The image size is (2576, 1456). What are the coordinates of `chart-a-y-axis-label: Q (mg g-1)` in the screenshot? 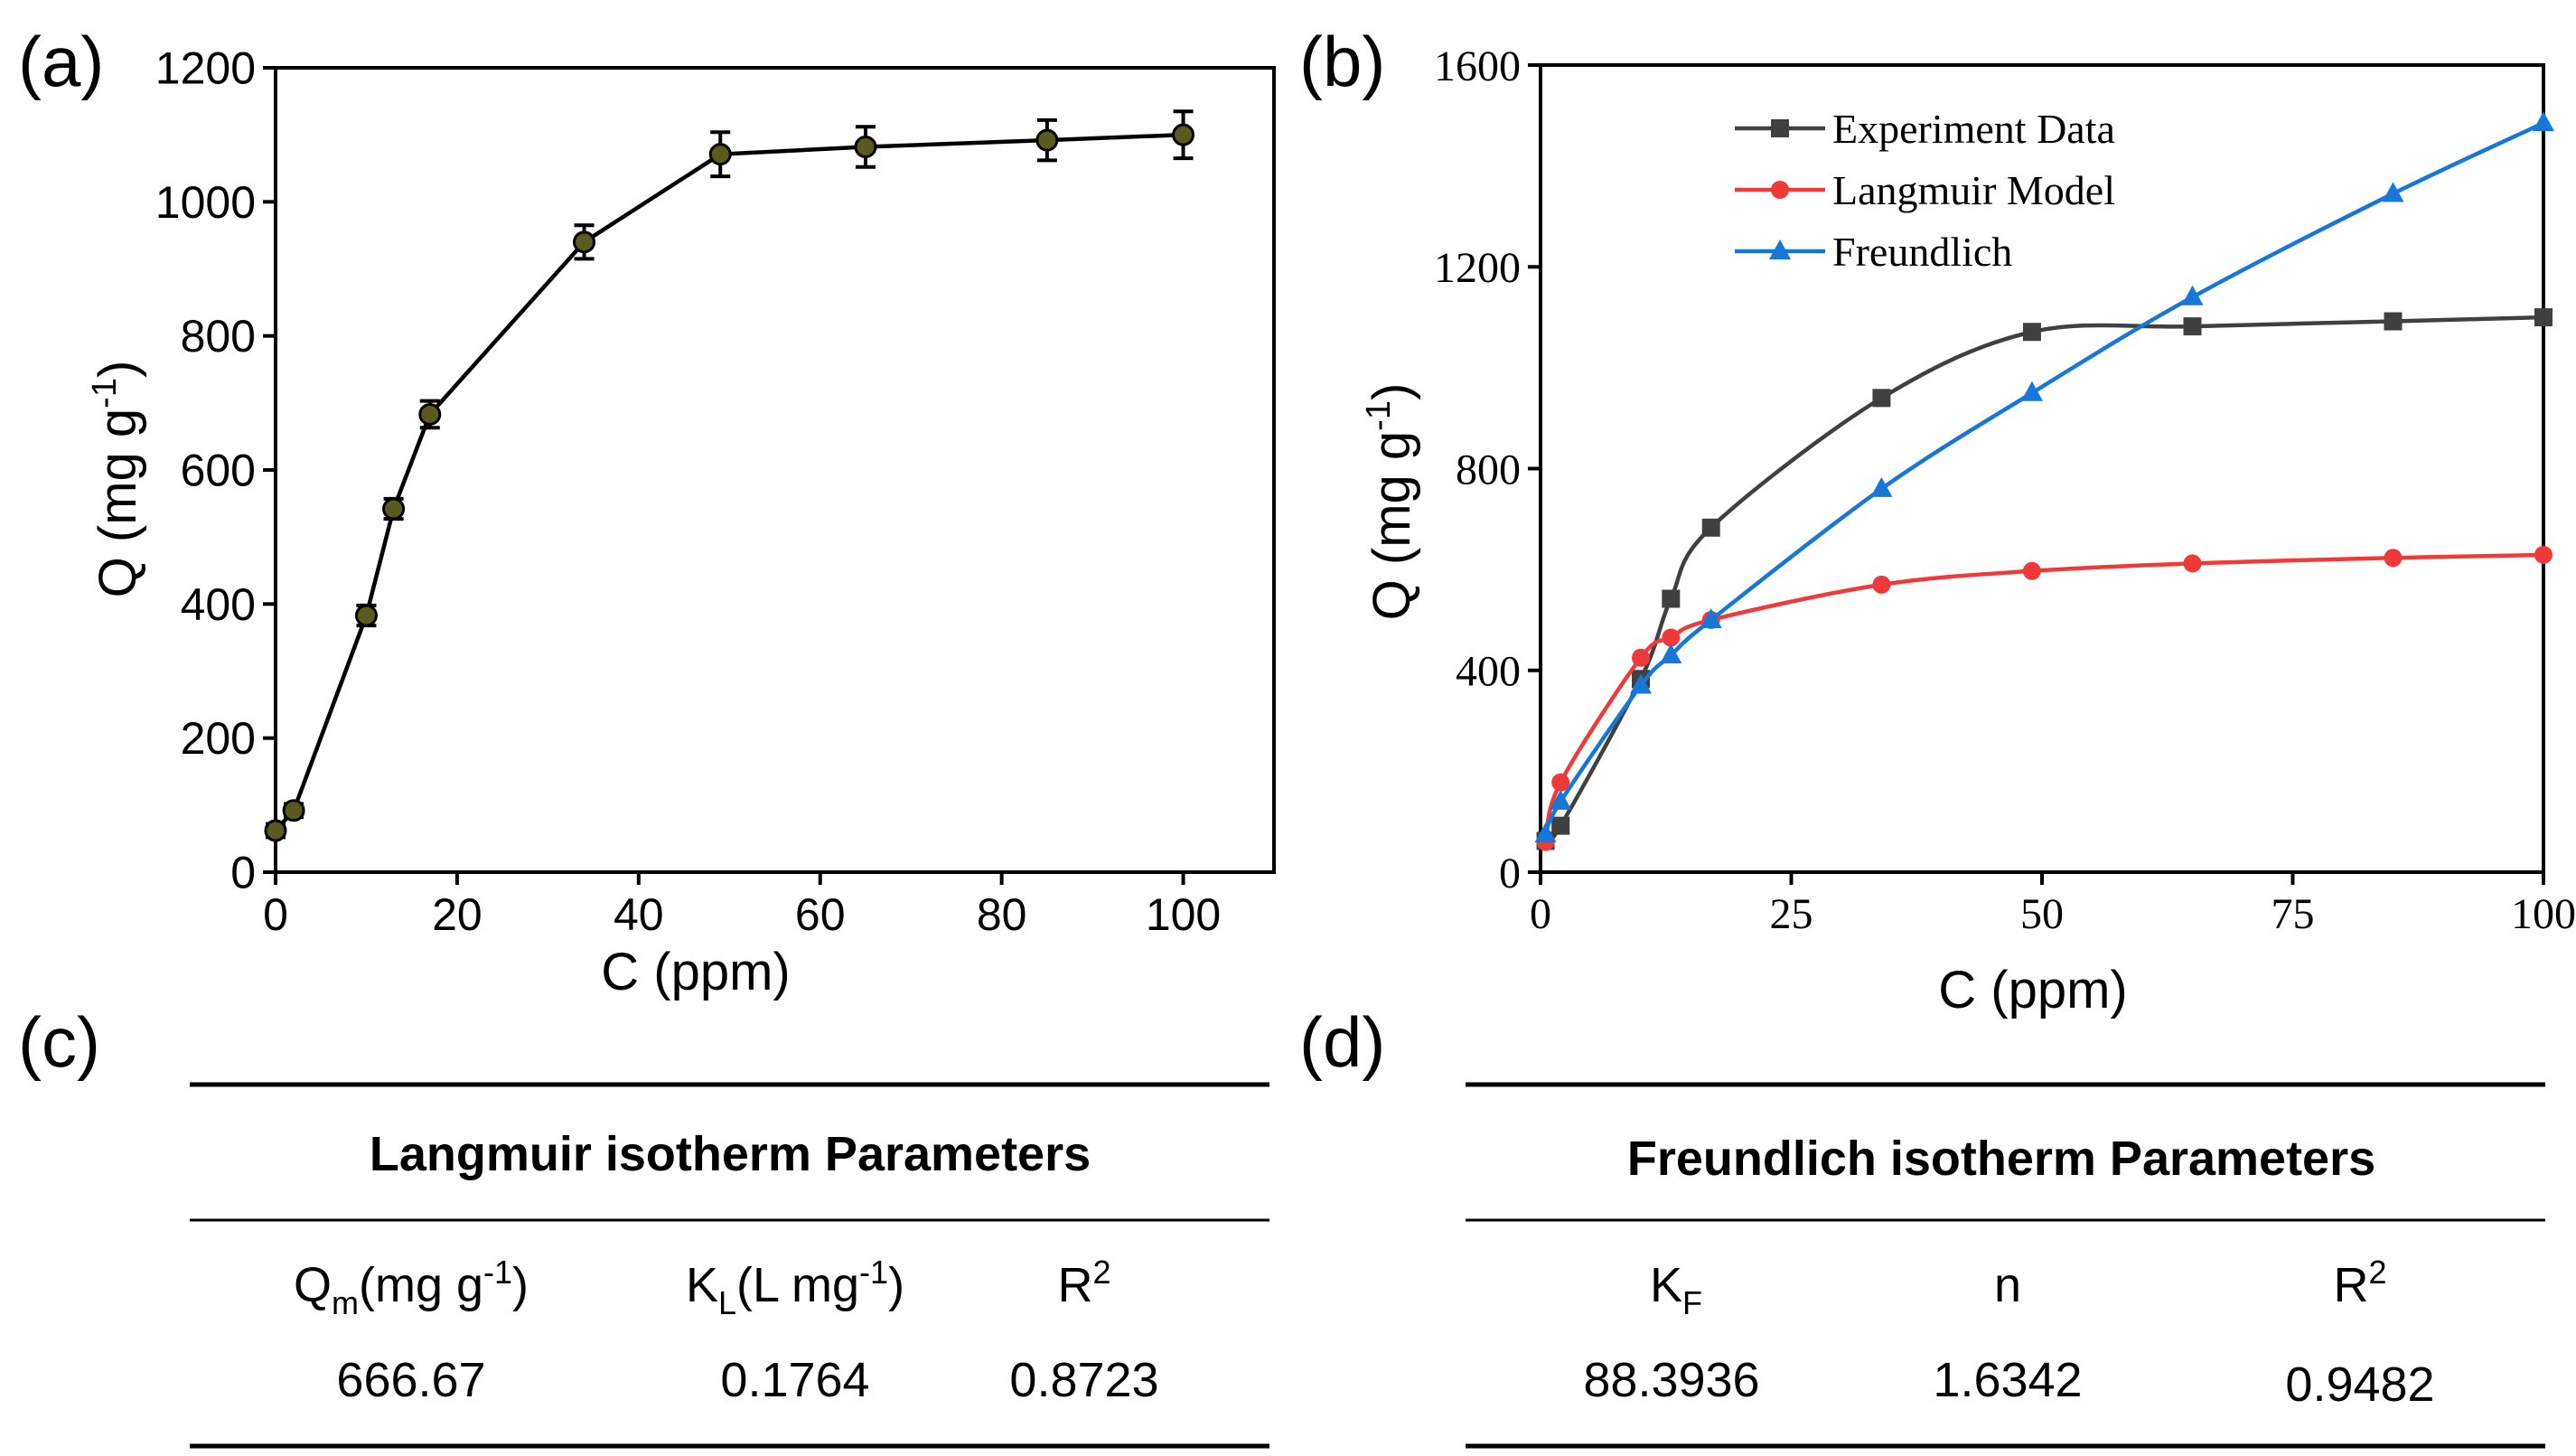 It's located at (116, 480).